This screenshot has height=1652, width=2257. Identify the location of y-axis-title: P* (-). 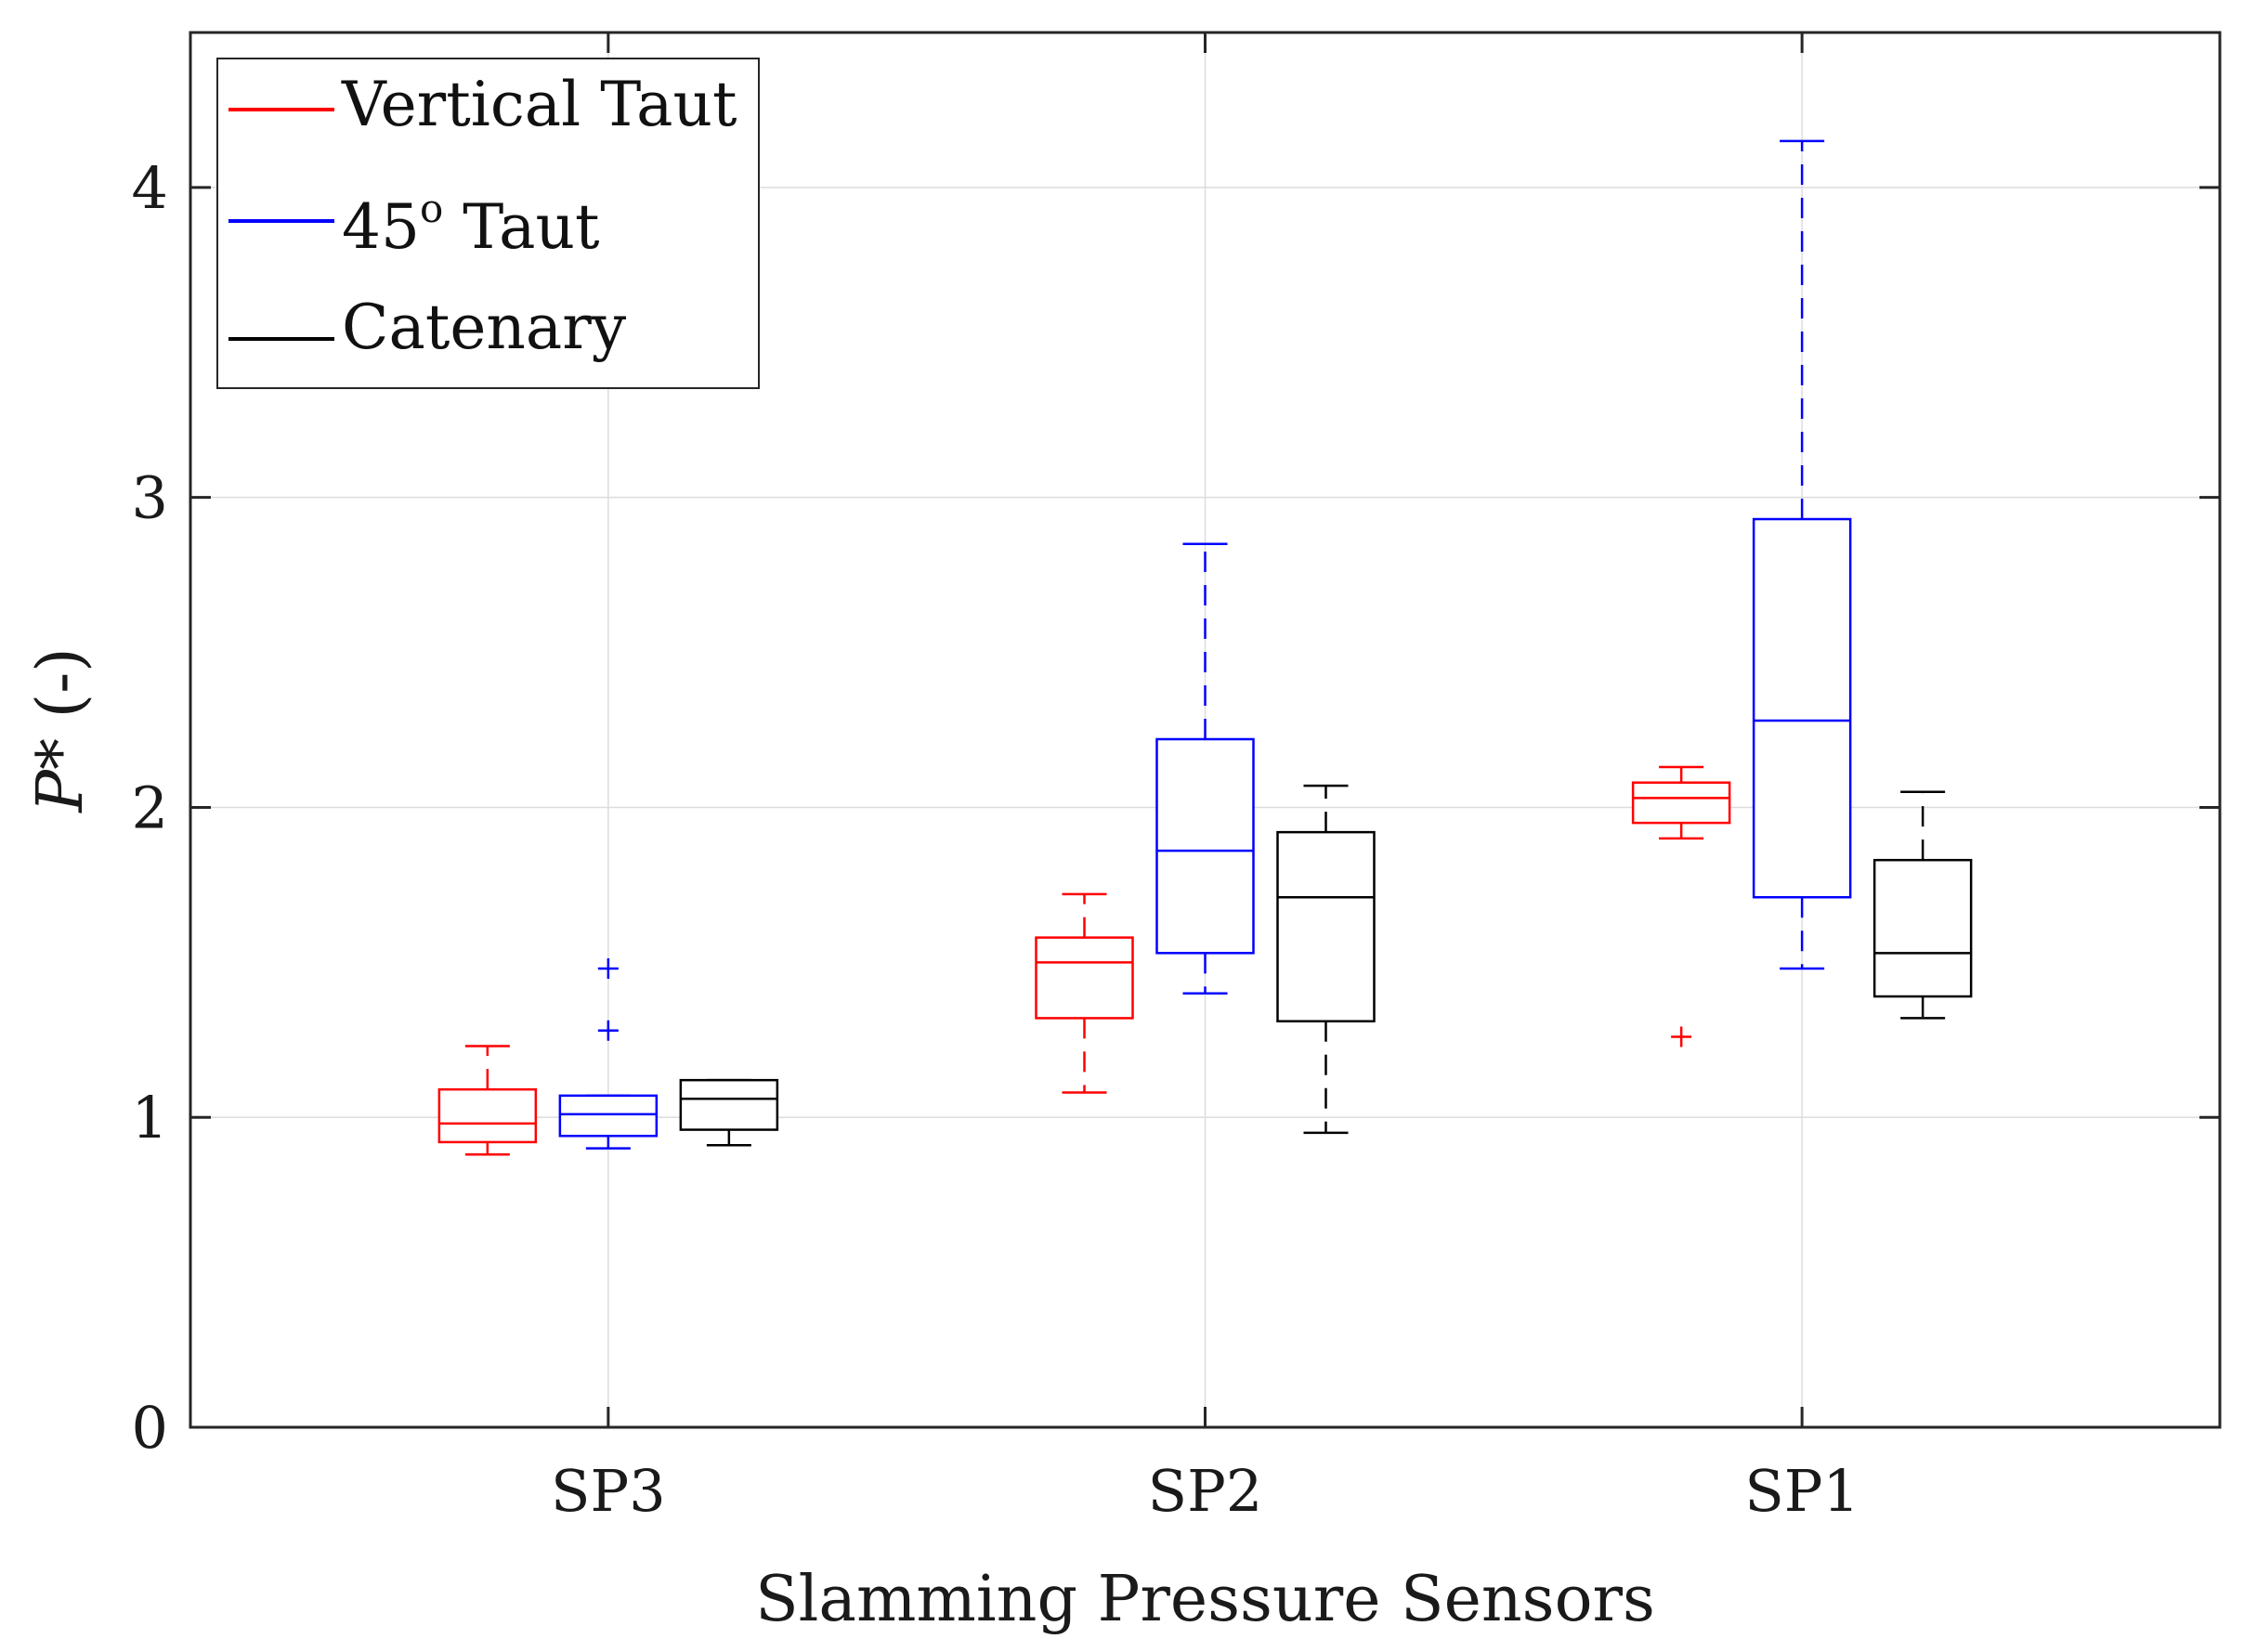
(61, 730).